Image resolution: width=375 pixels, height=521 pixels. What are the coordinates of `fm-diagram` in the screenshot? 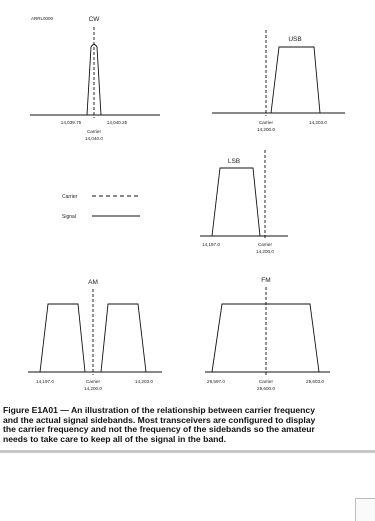 It's located at (267, 331).